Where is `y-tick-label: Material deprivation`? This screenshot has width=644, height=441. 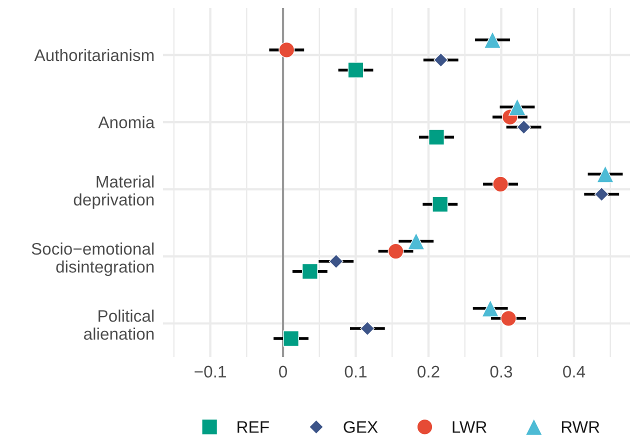
y-tick-label: Material deprivation is located at coordinates (114, 192).